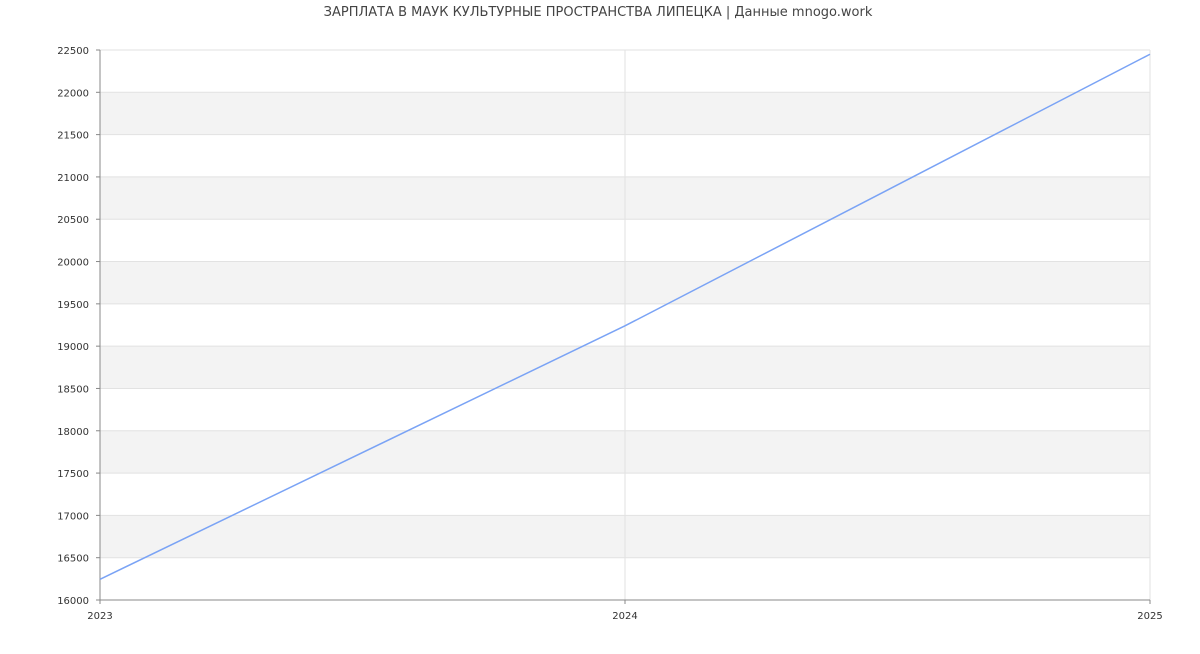  I want to click on y-tick-label: 18000, so click(73, 432).